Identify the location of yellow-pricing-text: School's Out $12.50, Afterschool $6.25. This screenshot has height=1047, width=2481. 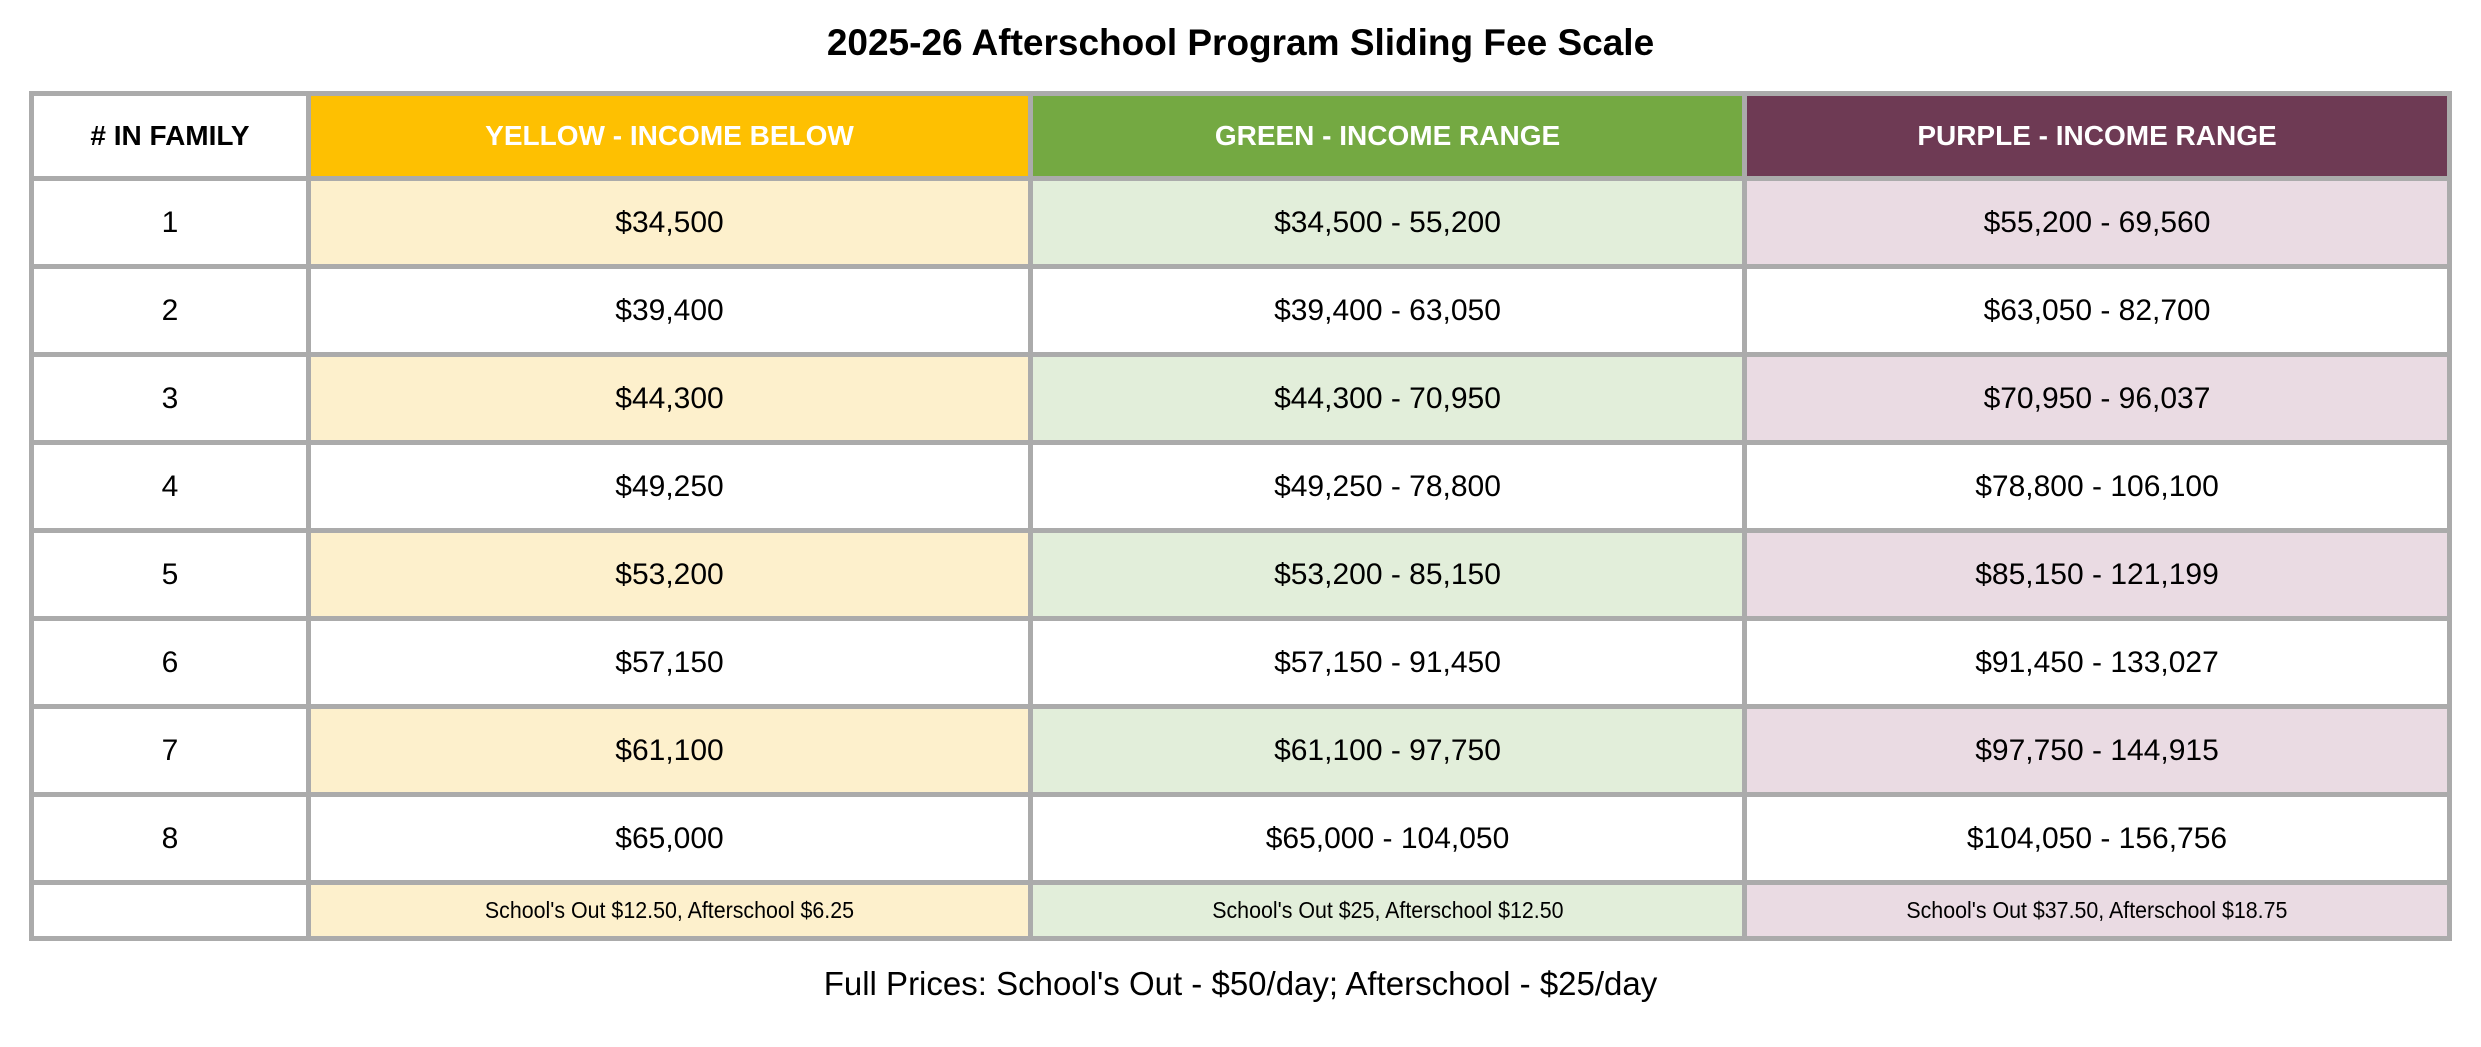
(669, 910).